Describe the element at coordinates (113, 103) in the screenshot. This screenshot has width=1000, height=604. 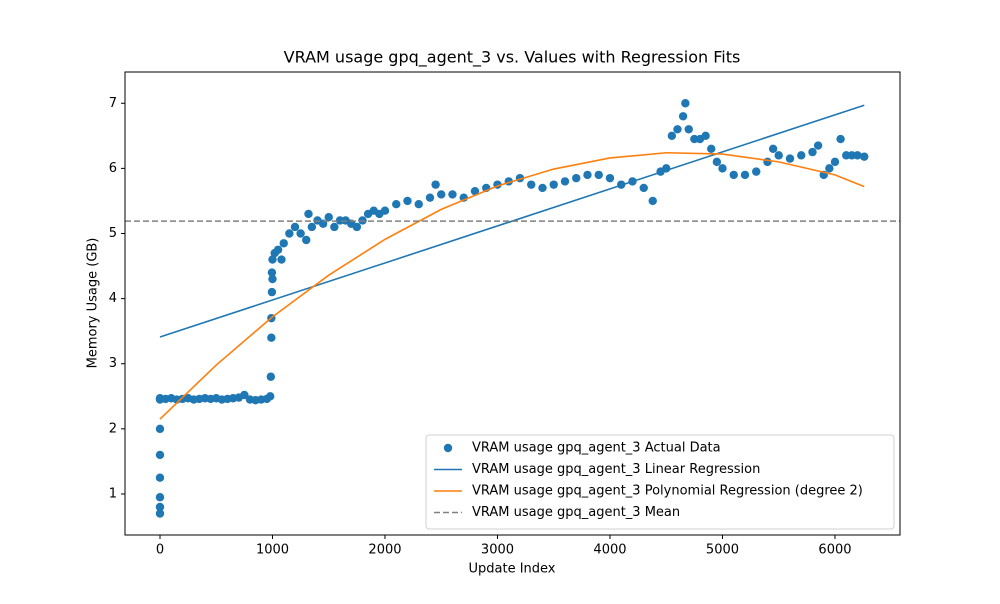
I see `y-tick-label: 7` at that location.